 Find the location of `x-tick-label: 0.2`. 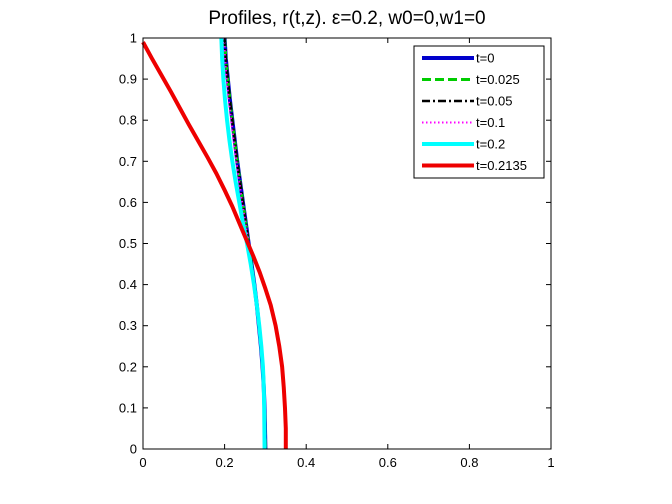

x-tick-label: 0.2 is located at coordinates (225, 462).